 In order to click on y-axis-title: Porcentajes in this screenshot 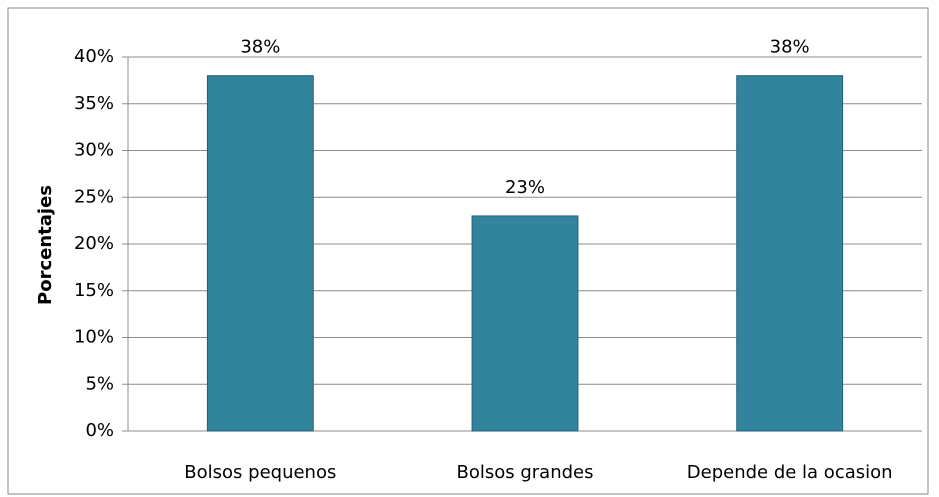, I will do `click(45, 245)`.